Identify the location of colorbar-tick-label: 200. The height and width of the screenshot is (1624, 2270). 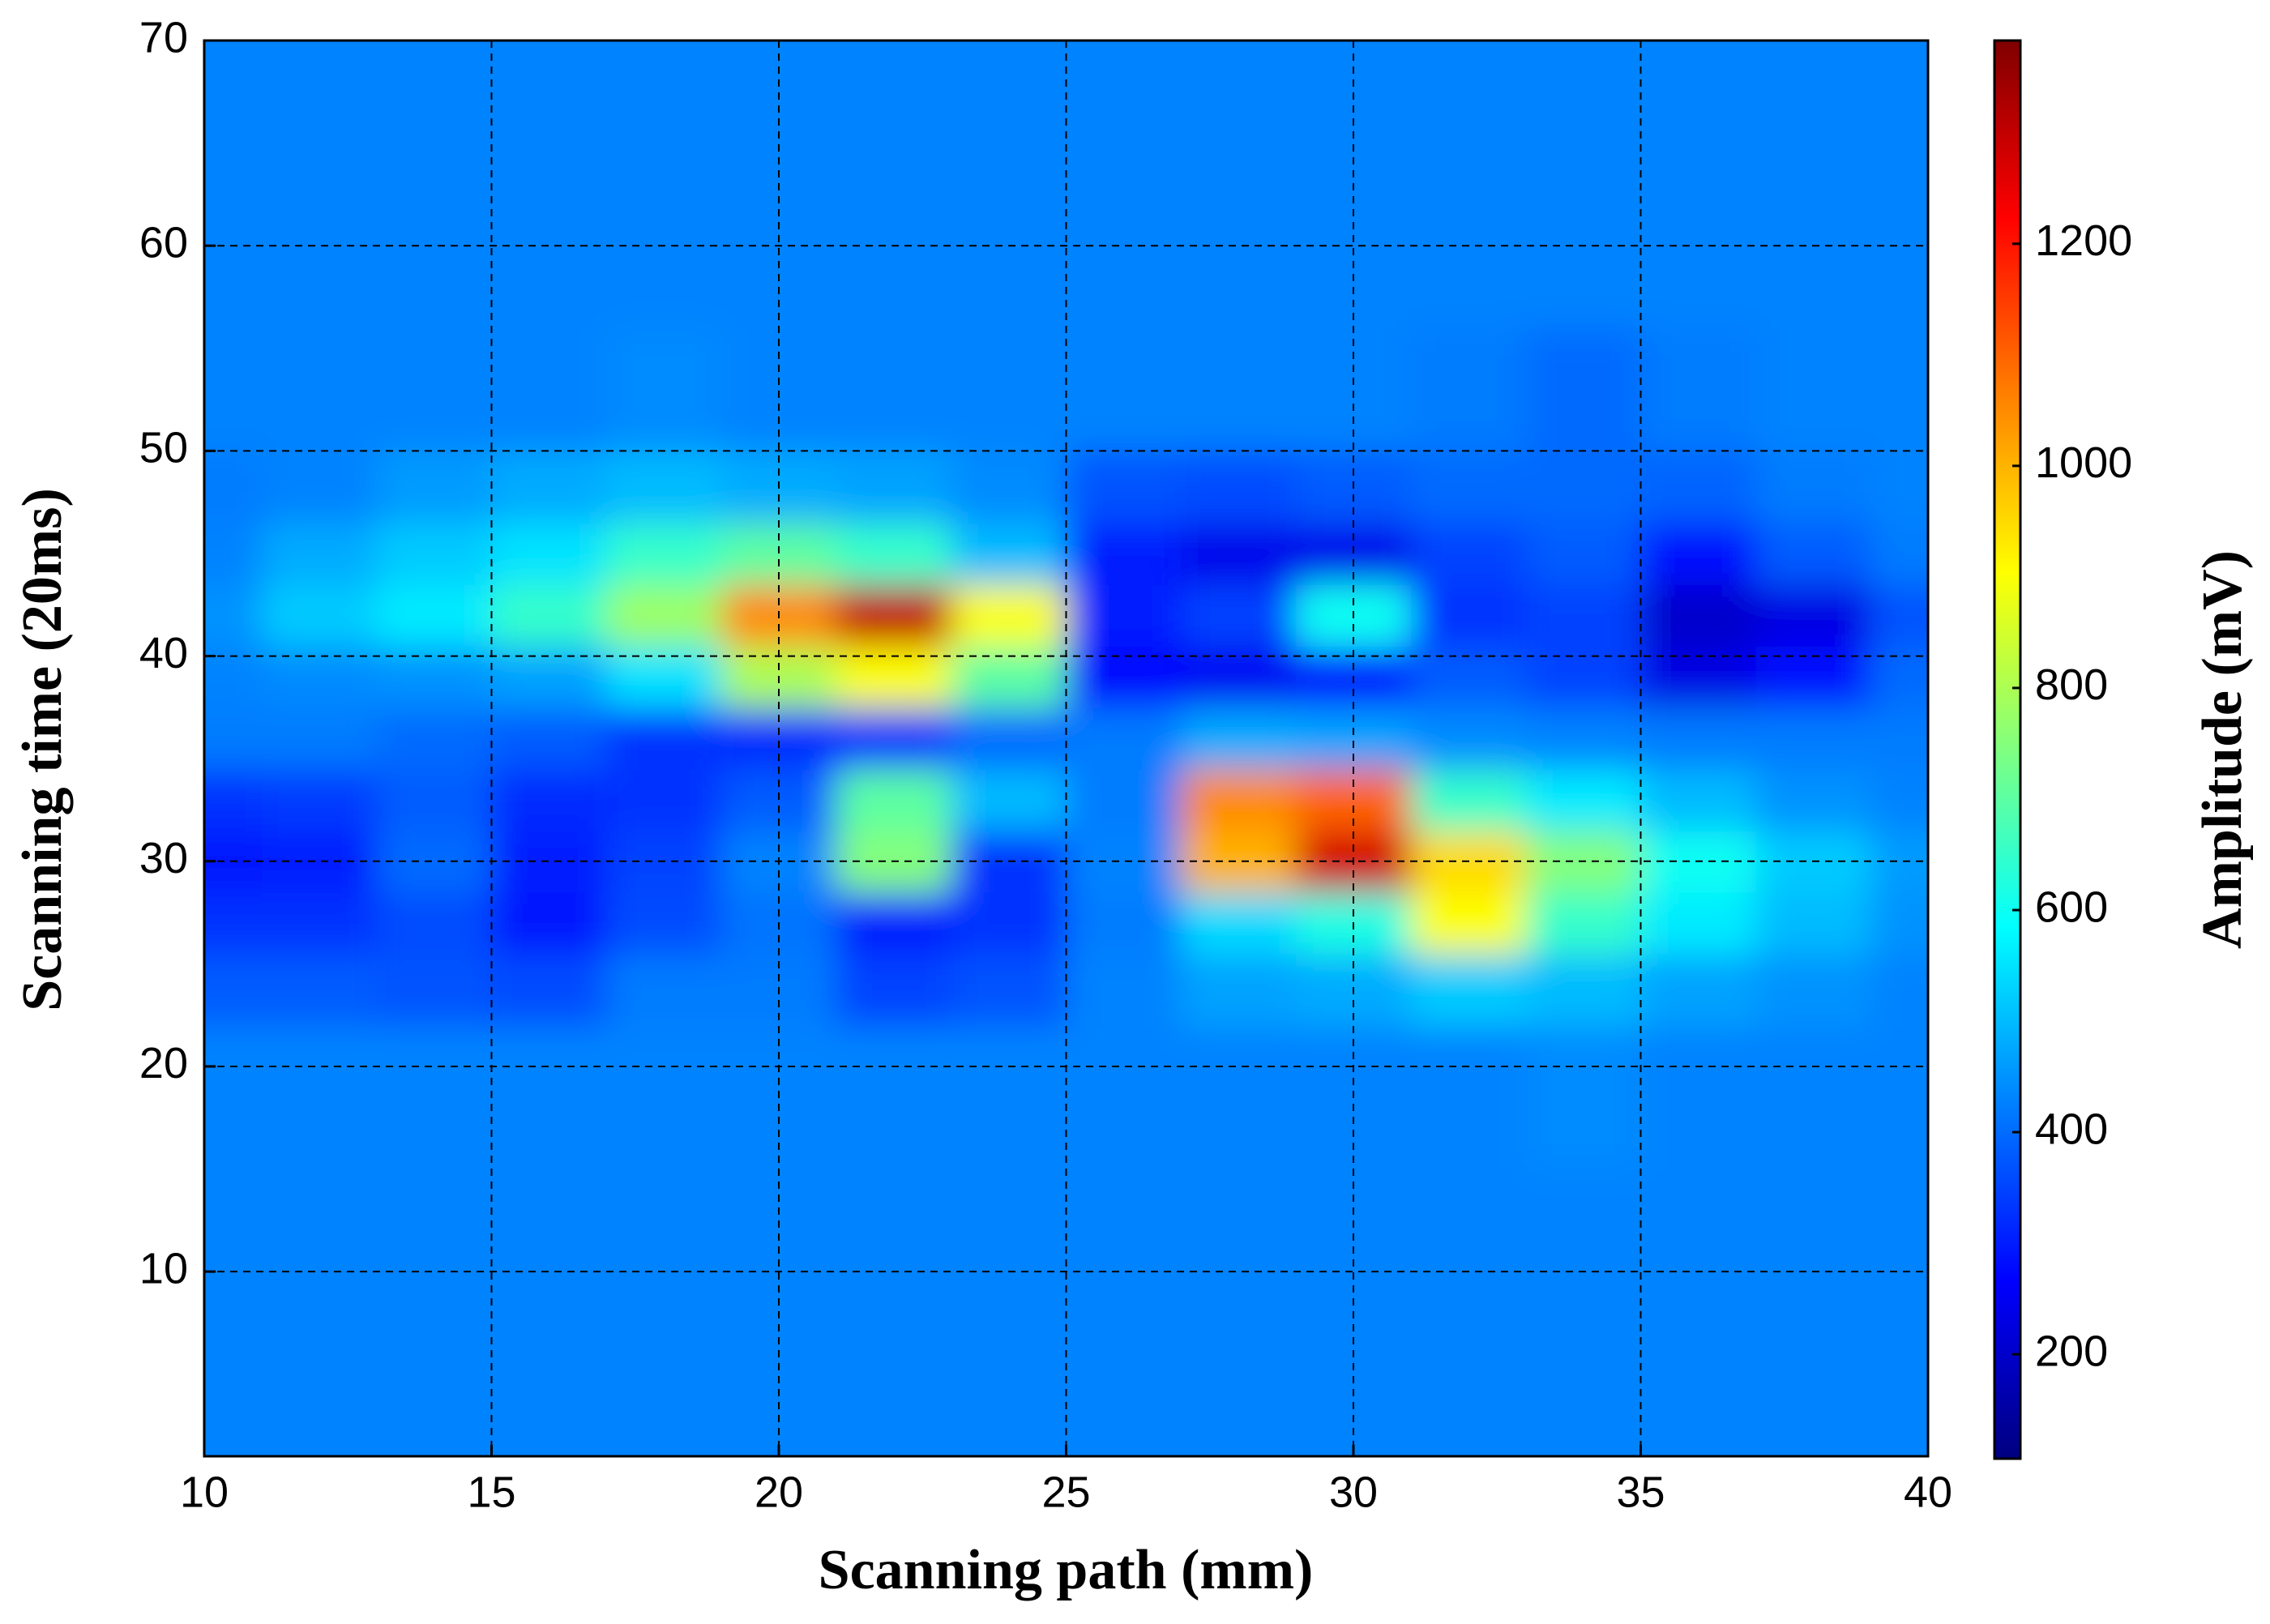
(2071, 1351).